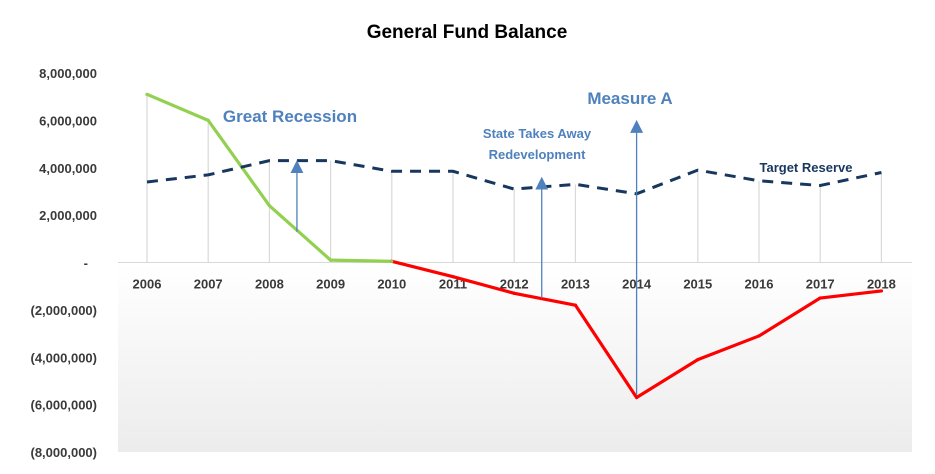  What do you see at coordinates (177, 107) in the screenshot?
I see `balance-segment-2006-2007` at bounding box center [177, 107].